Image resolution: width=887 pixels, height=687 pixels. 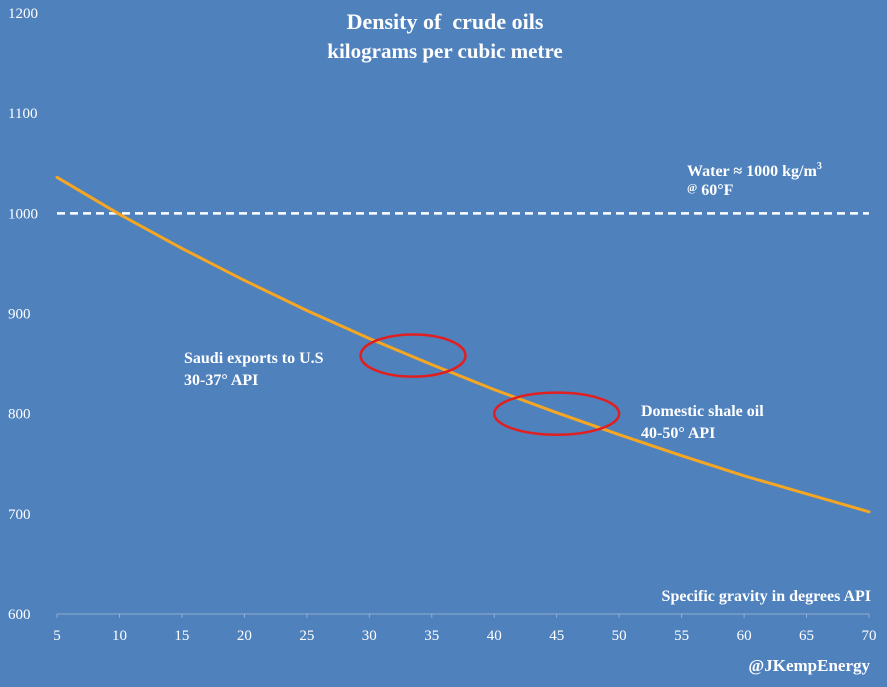 I want to click on x-axis-tick-marks, so click(x=463, y=616).